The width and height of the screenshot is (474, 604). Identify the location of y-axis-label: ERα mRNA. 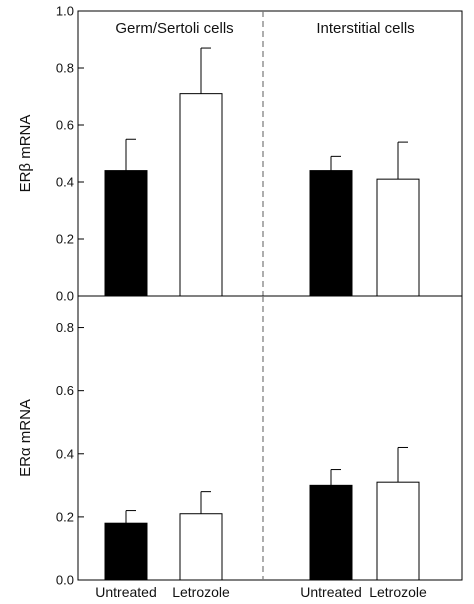
(25, 438).